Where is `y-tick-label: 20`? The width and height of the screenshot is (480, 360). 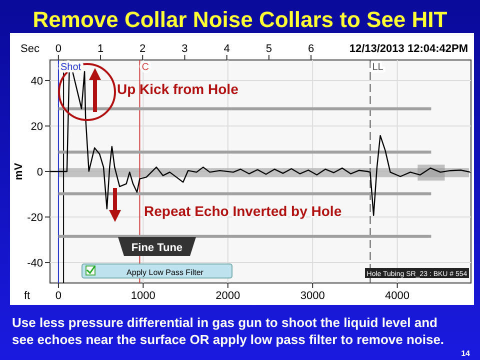 y-tick-label: 20 is located at coordinates (36, 126).